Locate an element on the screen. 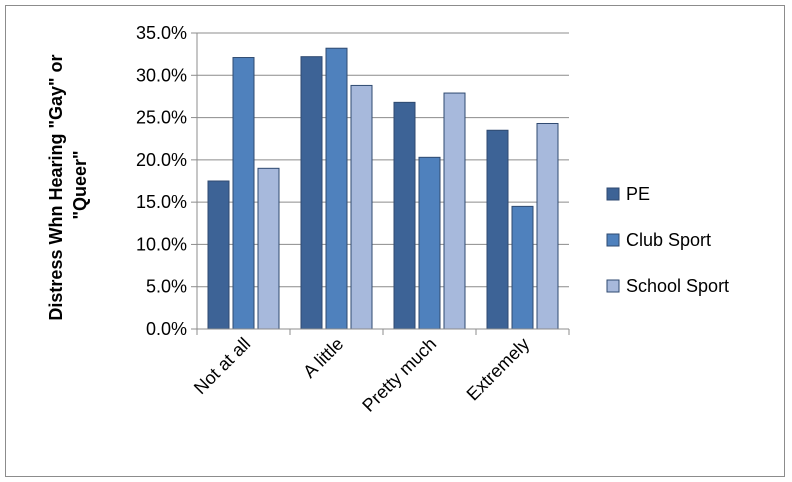 The width and height of the screenshot is (792, 482). x-category-labels: Not at all A little Pretty much Extremely is located at coordinates (361, 375).